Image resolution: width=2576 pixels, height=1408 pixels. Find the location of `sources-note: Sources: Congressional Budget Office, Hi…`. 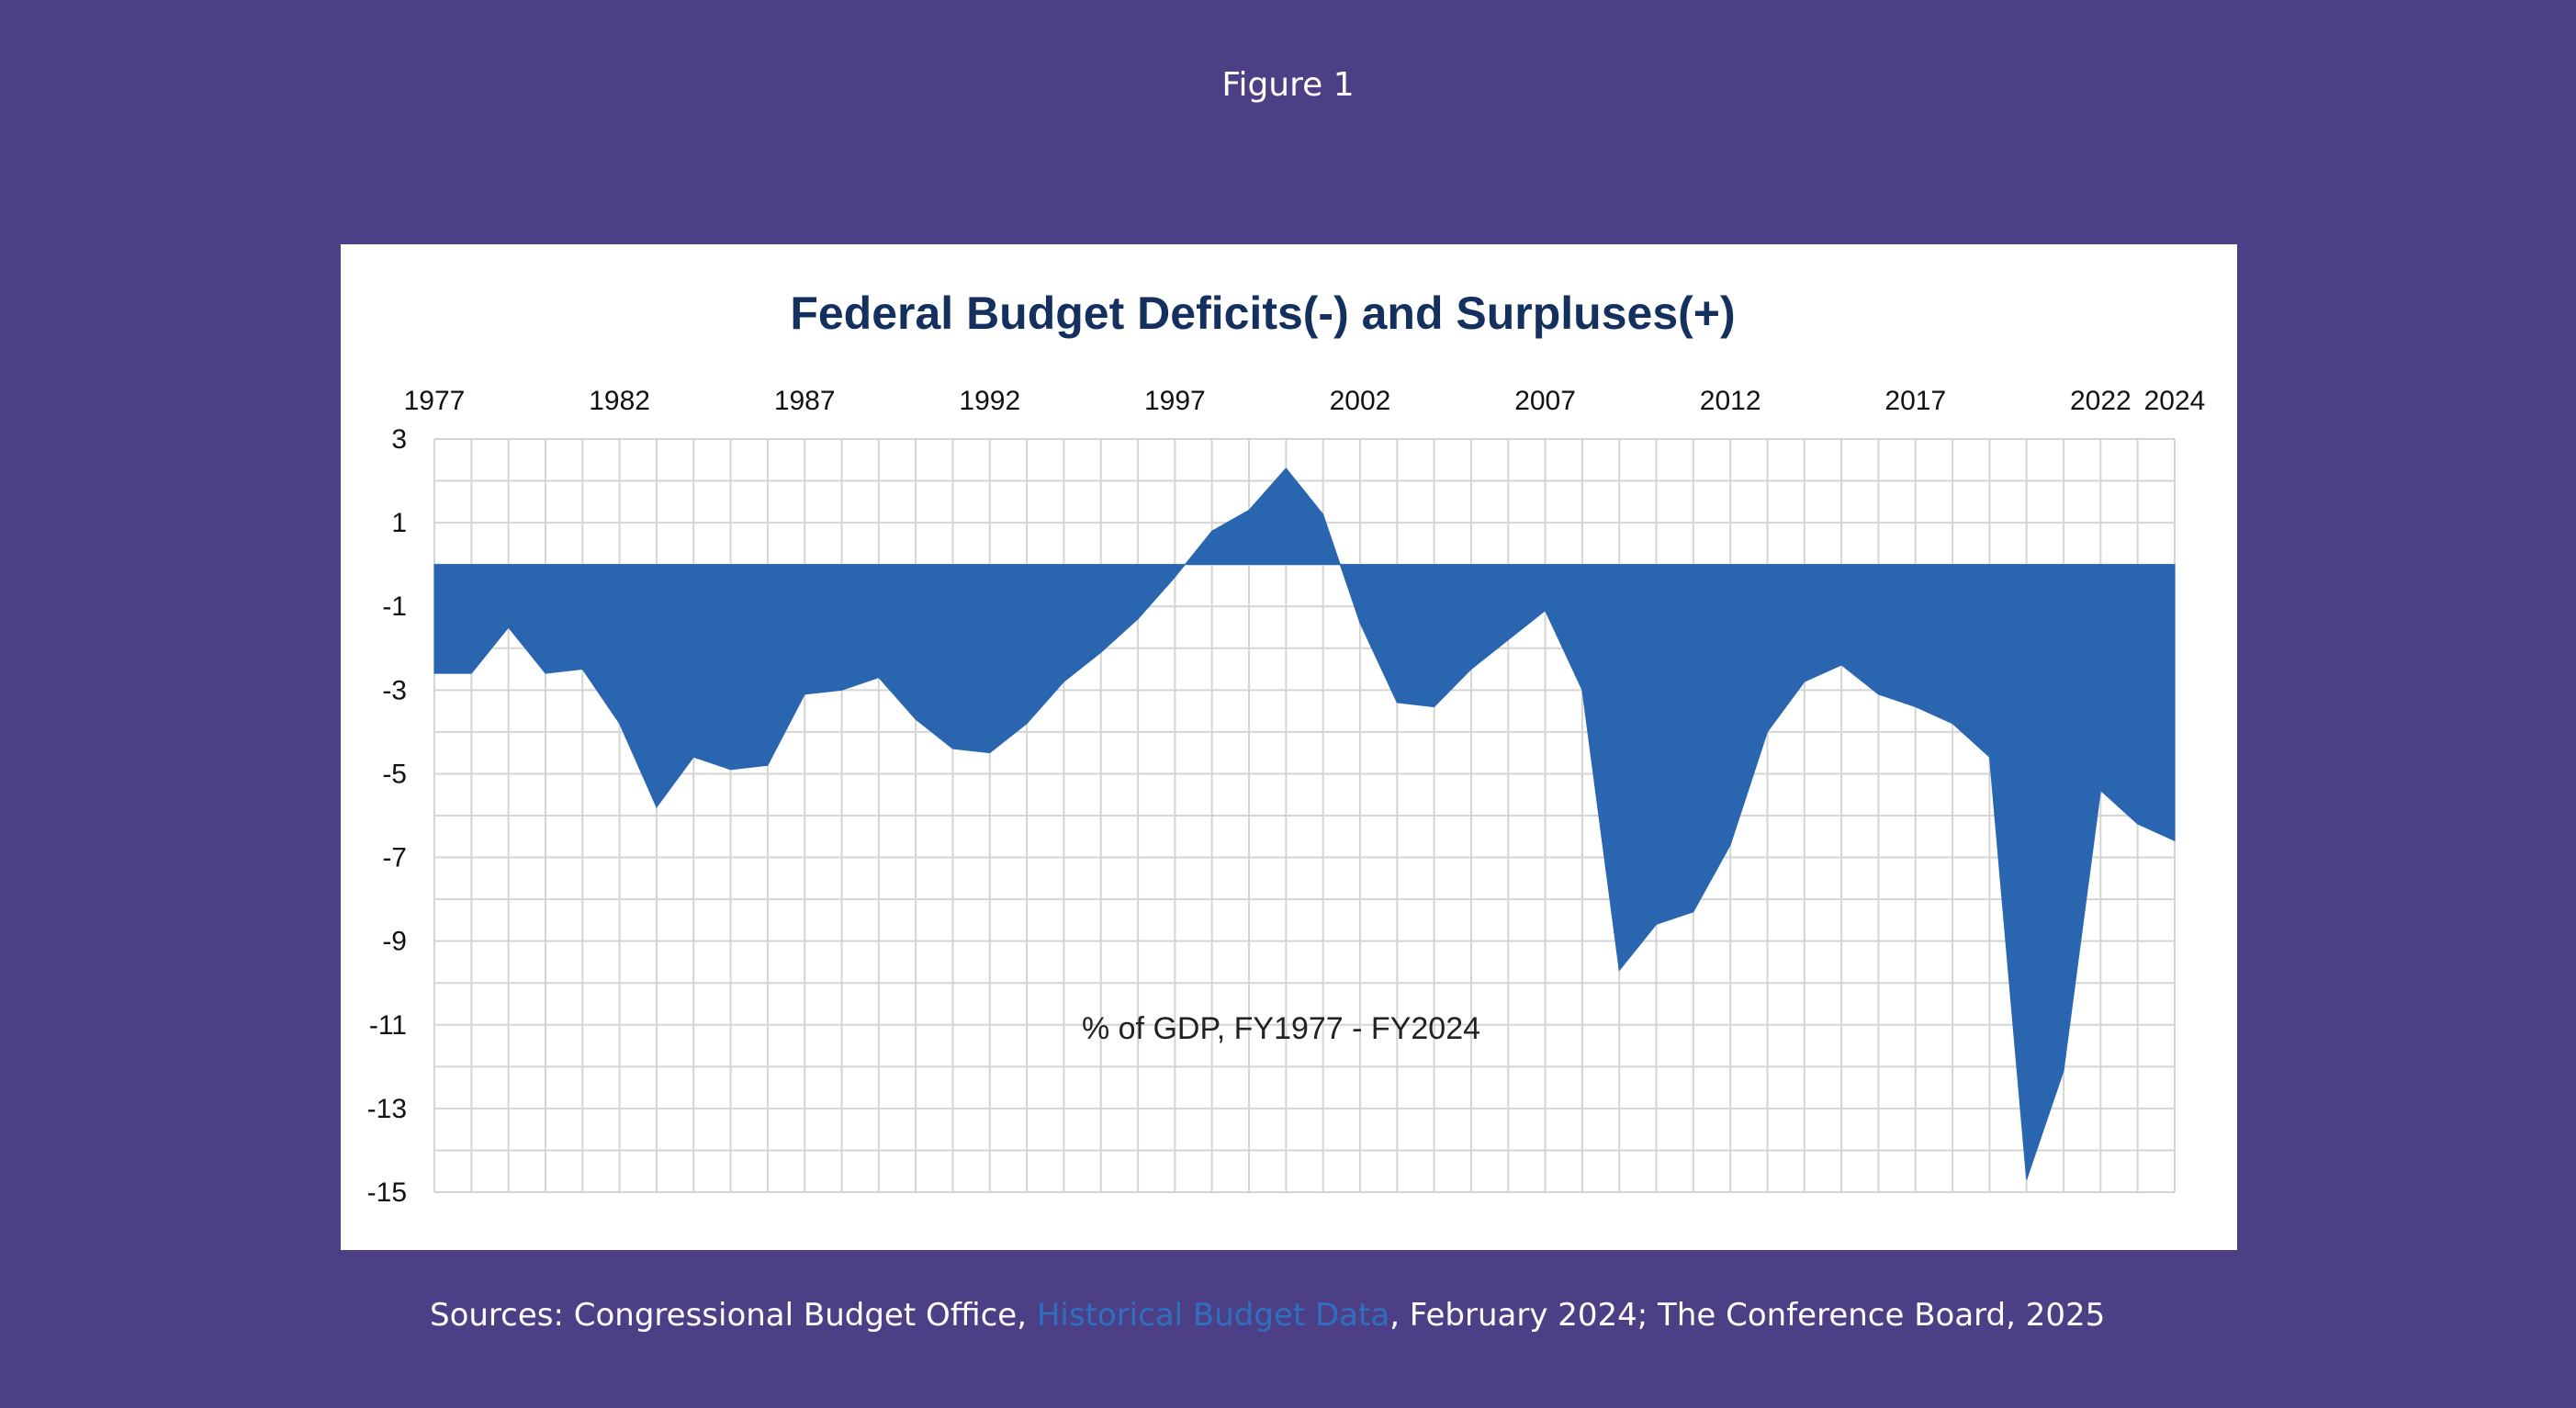

sources-note: Sources: Congressional Budget Office, Hi… is located at coordinates (1267, 1315).